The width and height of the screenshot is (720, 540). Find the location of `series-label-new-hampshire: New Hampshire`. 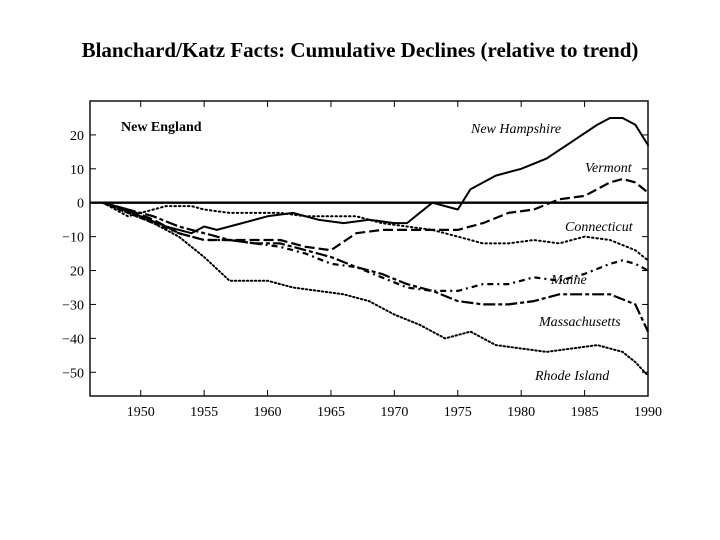

series-label-new-hampshire: New Hampshire is located at coordinates (515, 129).